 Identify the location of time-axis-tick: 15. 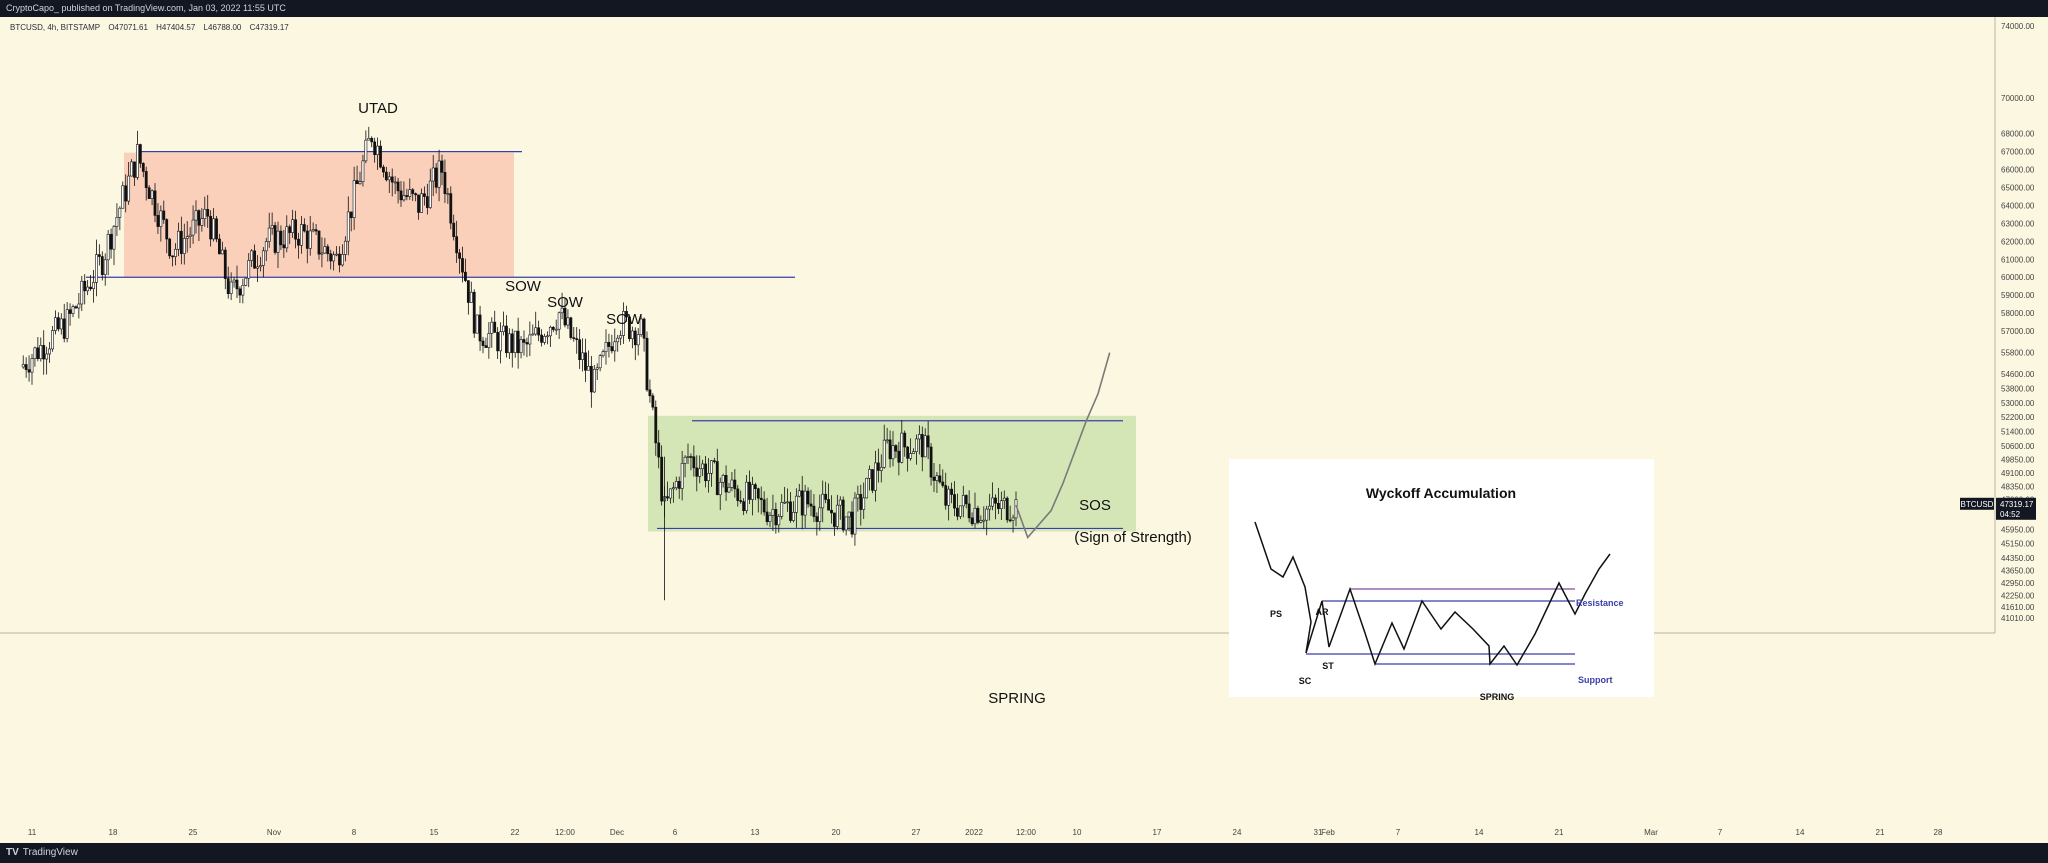
(434, 832).